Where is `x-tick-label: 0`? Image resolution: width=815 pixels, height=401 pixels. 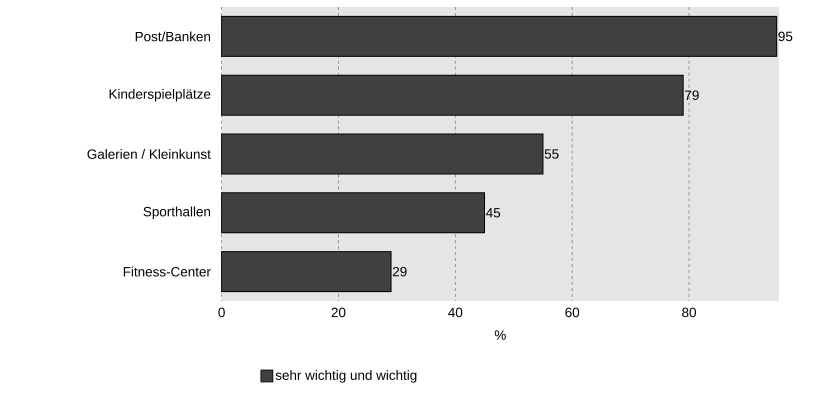
x-tick-label: 0 is located at coordinates (221, 313).